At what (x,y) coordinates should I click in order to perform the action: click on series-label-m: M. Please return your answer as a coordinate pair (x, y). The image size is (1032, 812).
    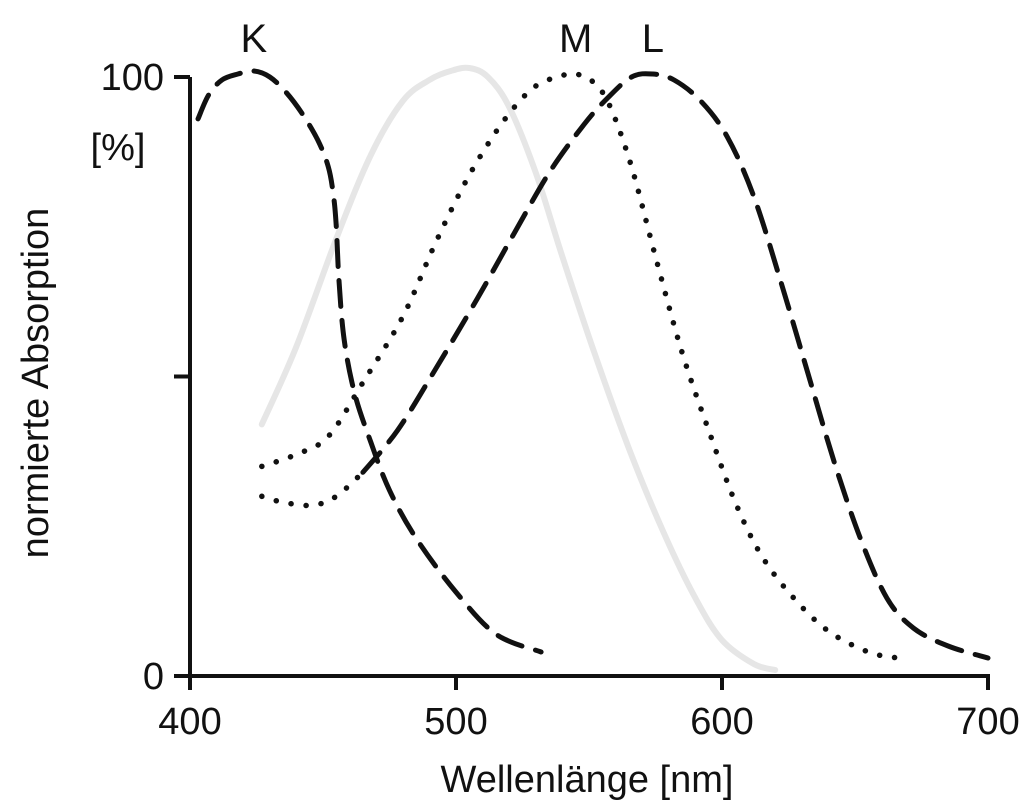
    Looking at the image, I should click on (575, 39).